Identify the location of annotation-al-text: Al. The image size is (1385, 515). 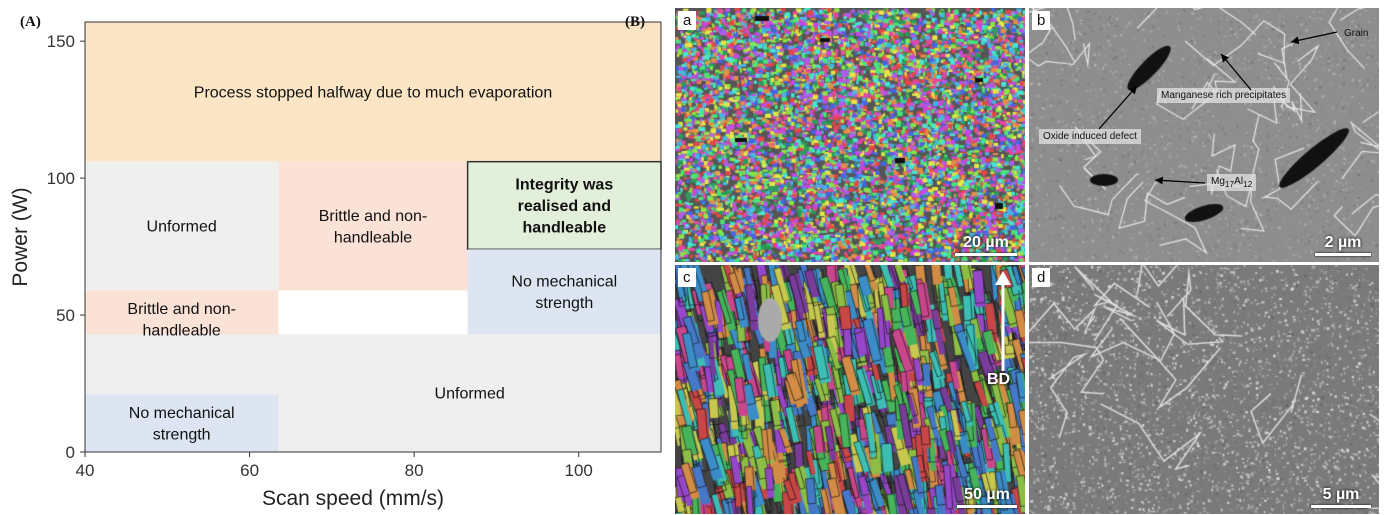
(1239, 181).